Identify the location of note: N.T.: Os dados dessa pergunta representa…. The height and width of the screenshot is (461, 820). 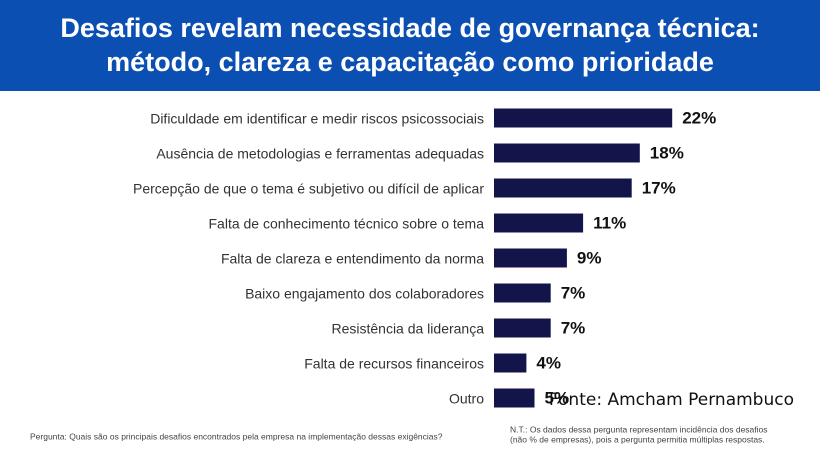
(639, 429).